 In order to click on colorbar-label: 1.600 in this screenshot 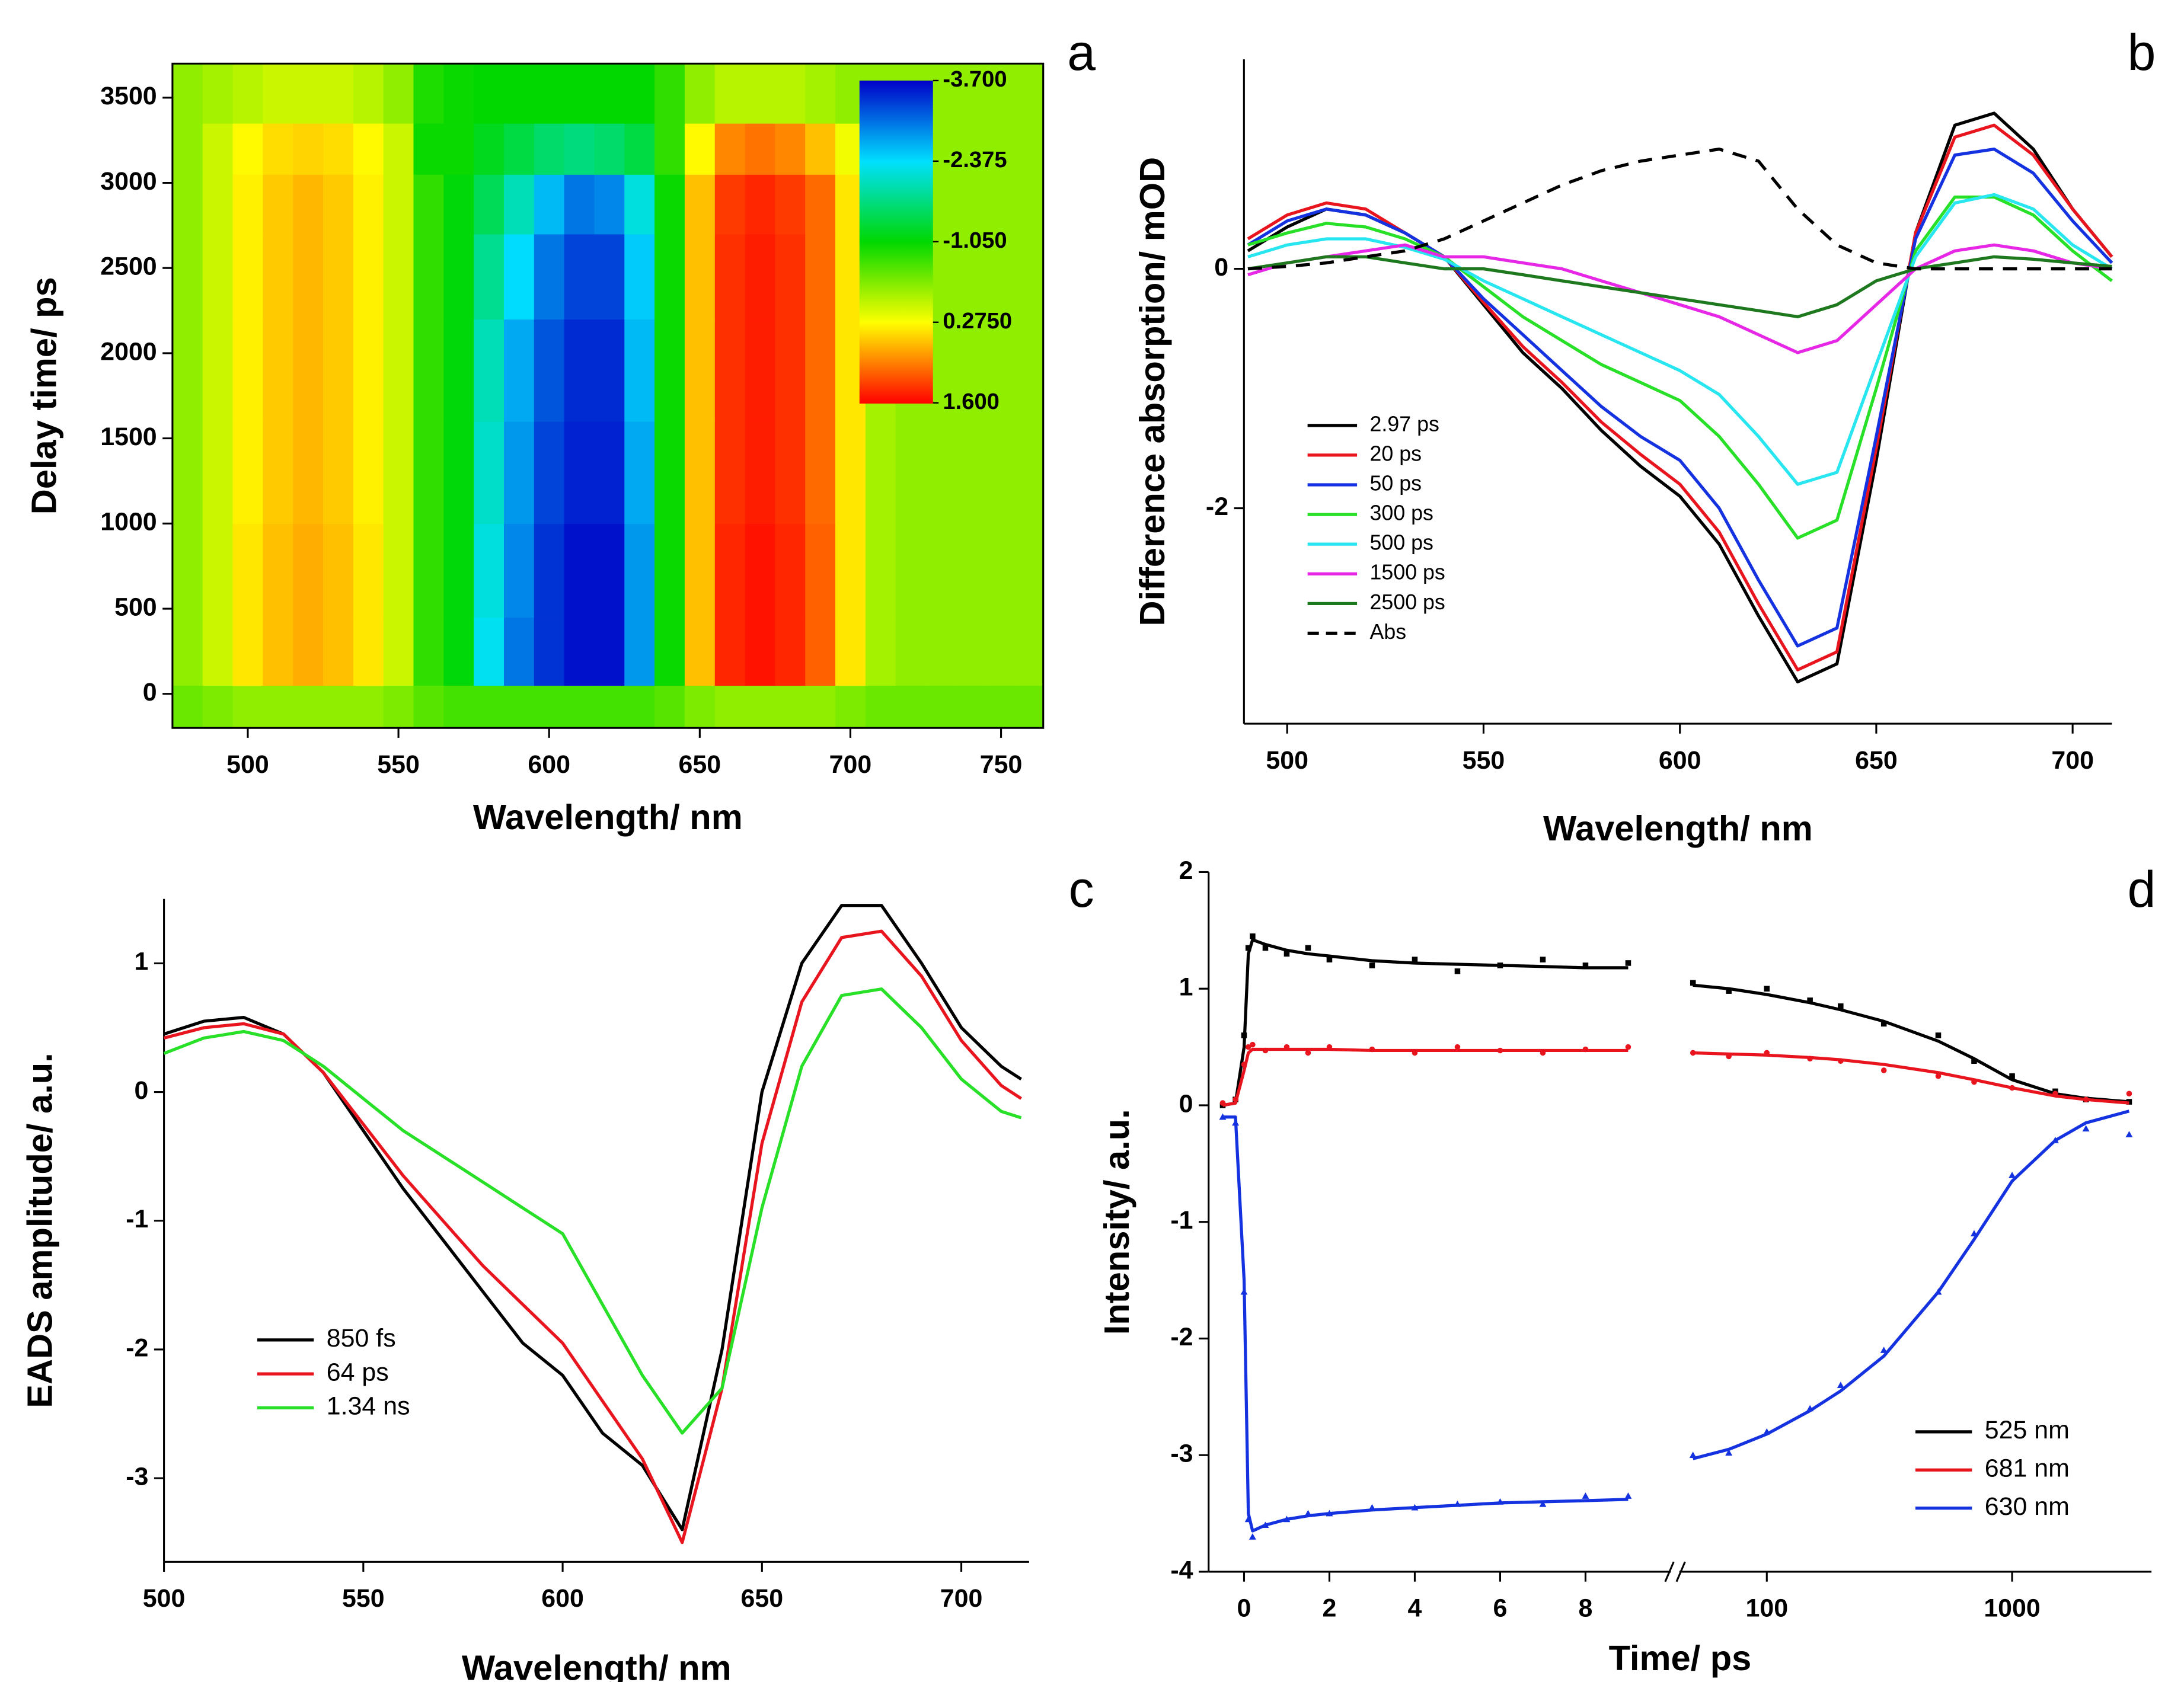, I will do `click(971, 401)`.